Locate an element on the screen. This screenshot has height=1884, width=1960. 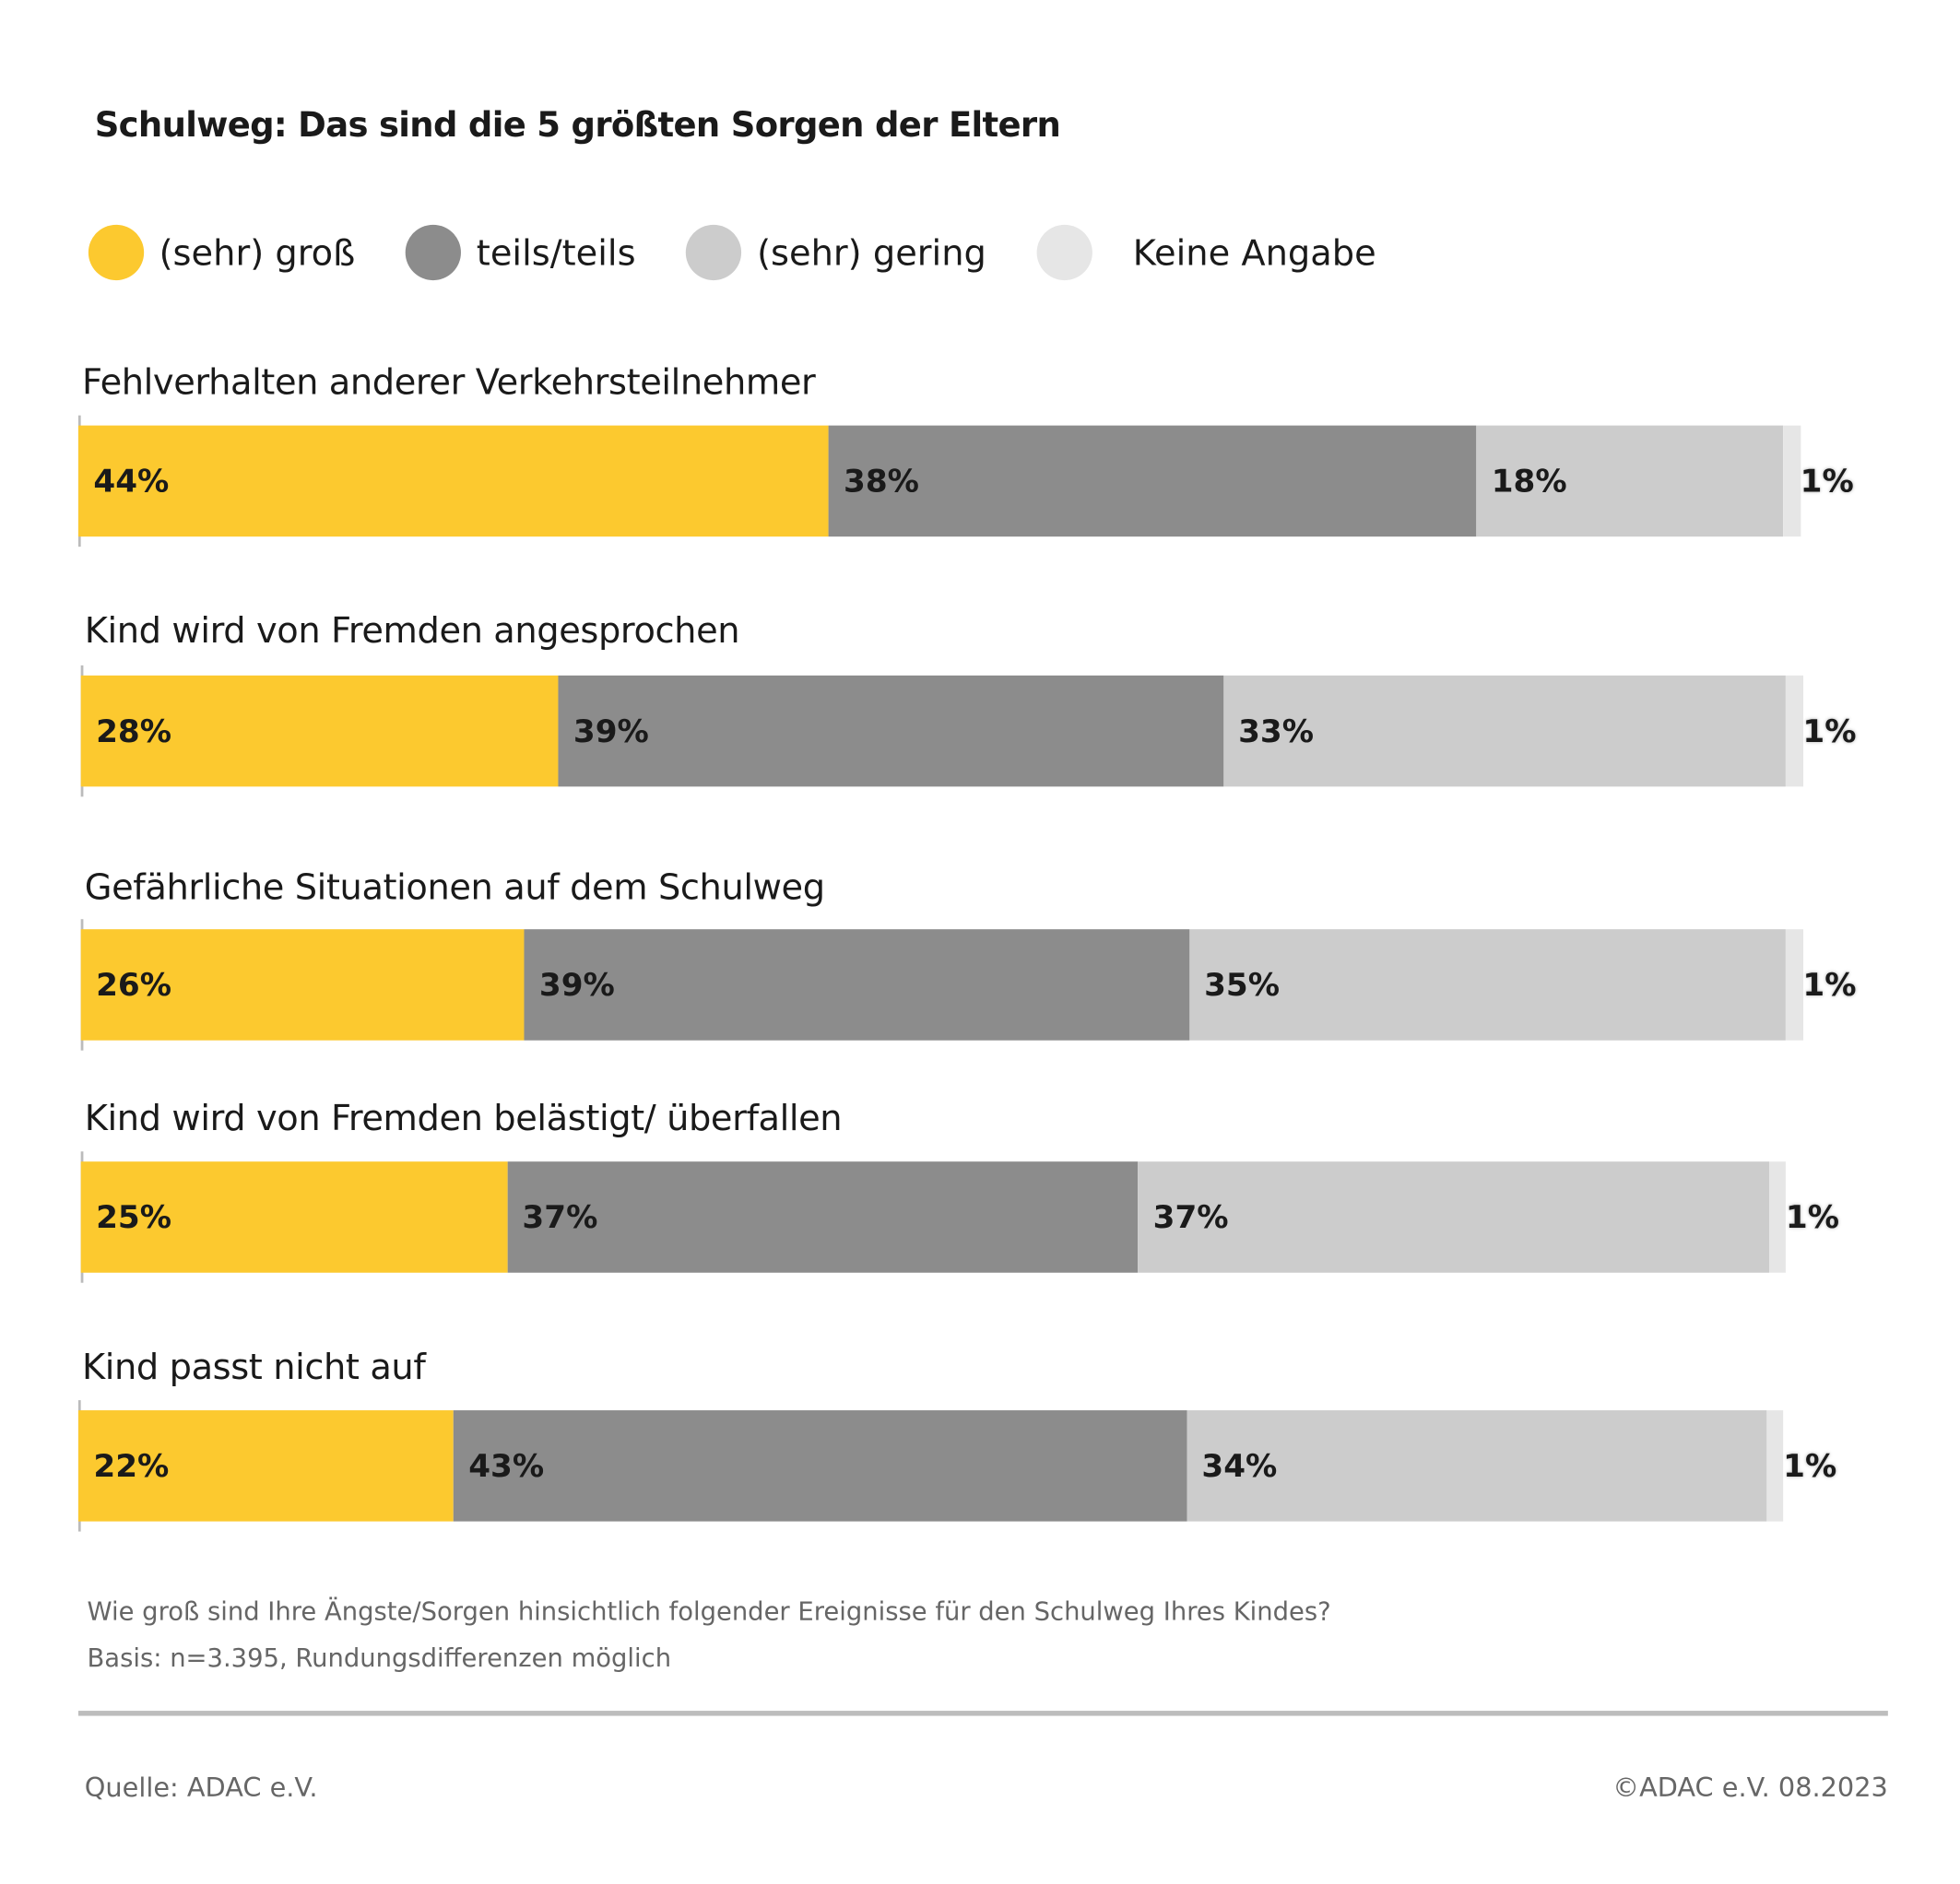
data-label: 22% is located at coordinates (132, 1466).